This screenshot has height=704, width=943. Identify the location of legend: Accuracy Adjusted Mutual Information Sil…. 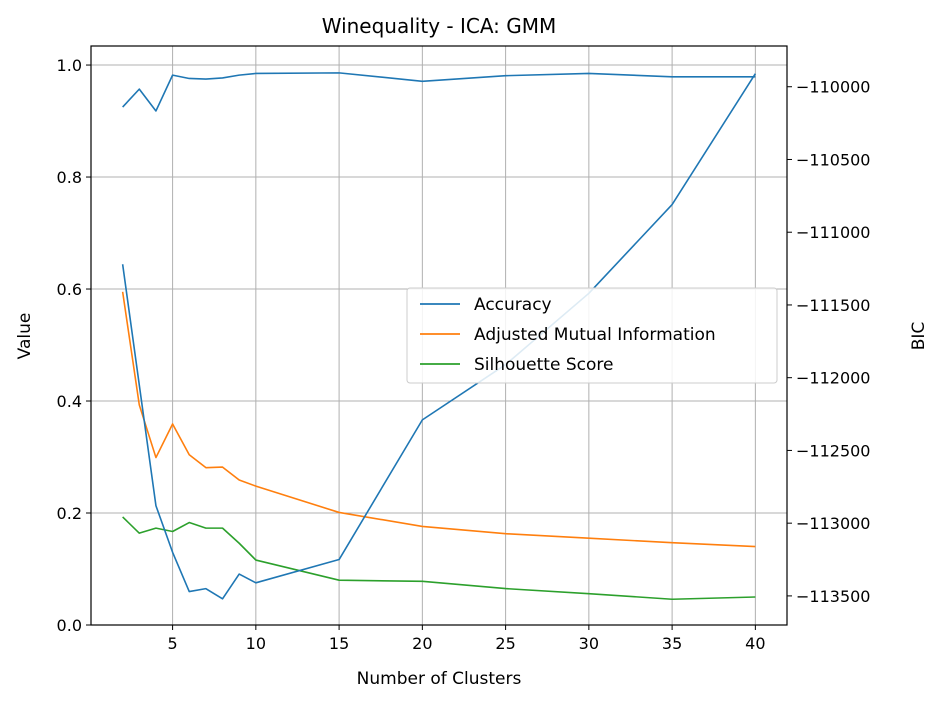
(592, 335).